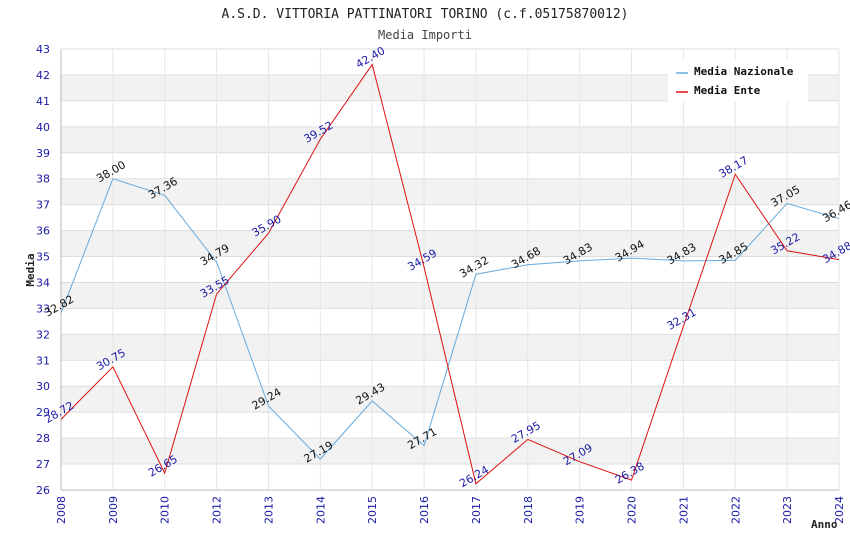 The width and height of the screenshot is (850, 550). I want to click on x-tick-label: 2023, so click(787, 510).